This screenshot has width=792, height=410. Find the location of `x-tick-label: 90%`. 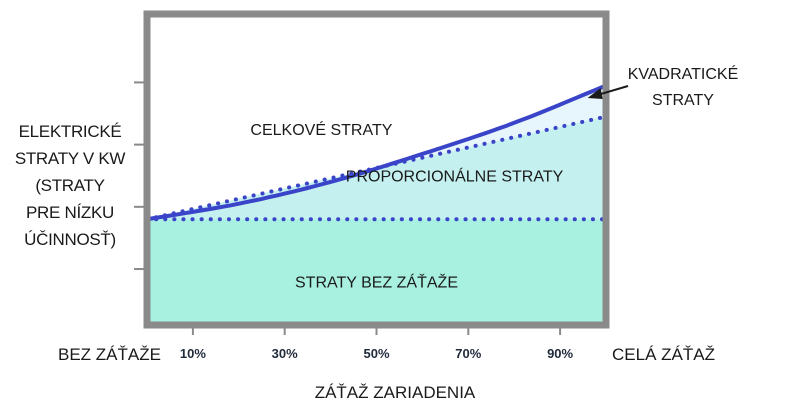

x-tick-label: 90% is located at coordinates (560, 353).